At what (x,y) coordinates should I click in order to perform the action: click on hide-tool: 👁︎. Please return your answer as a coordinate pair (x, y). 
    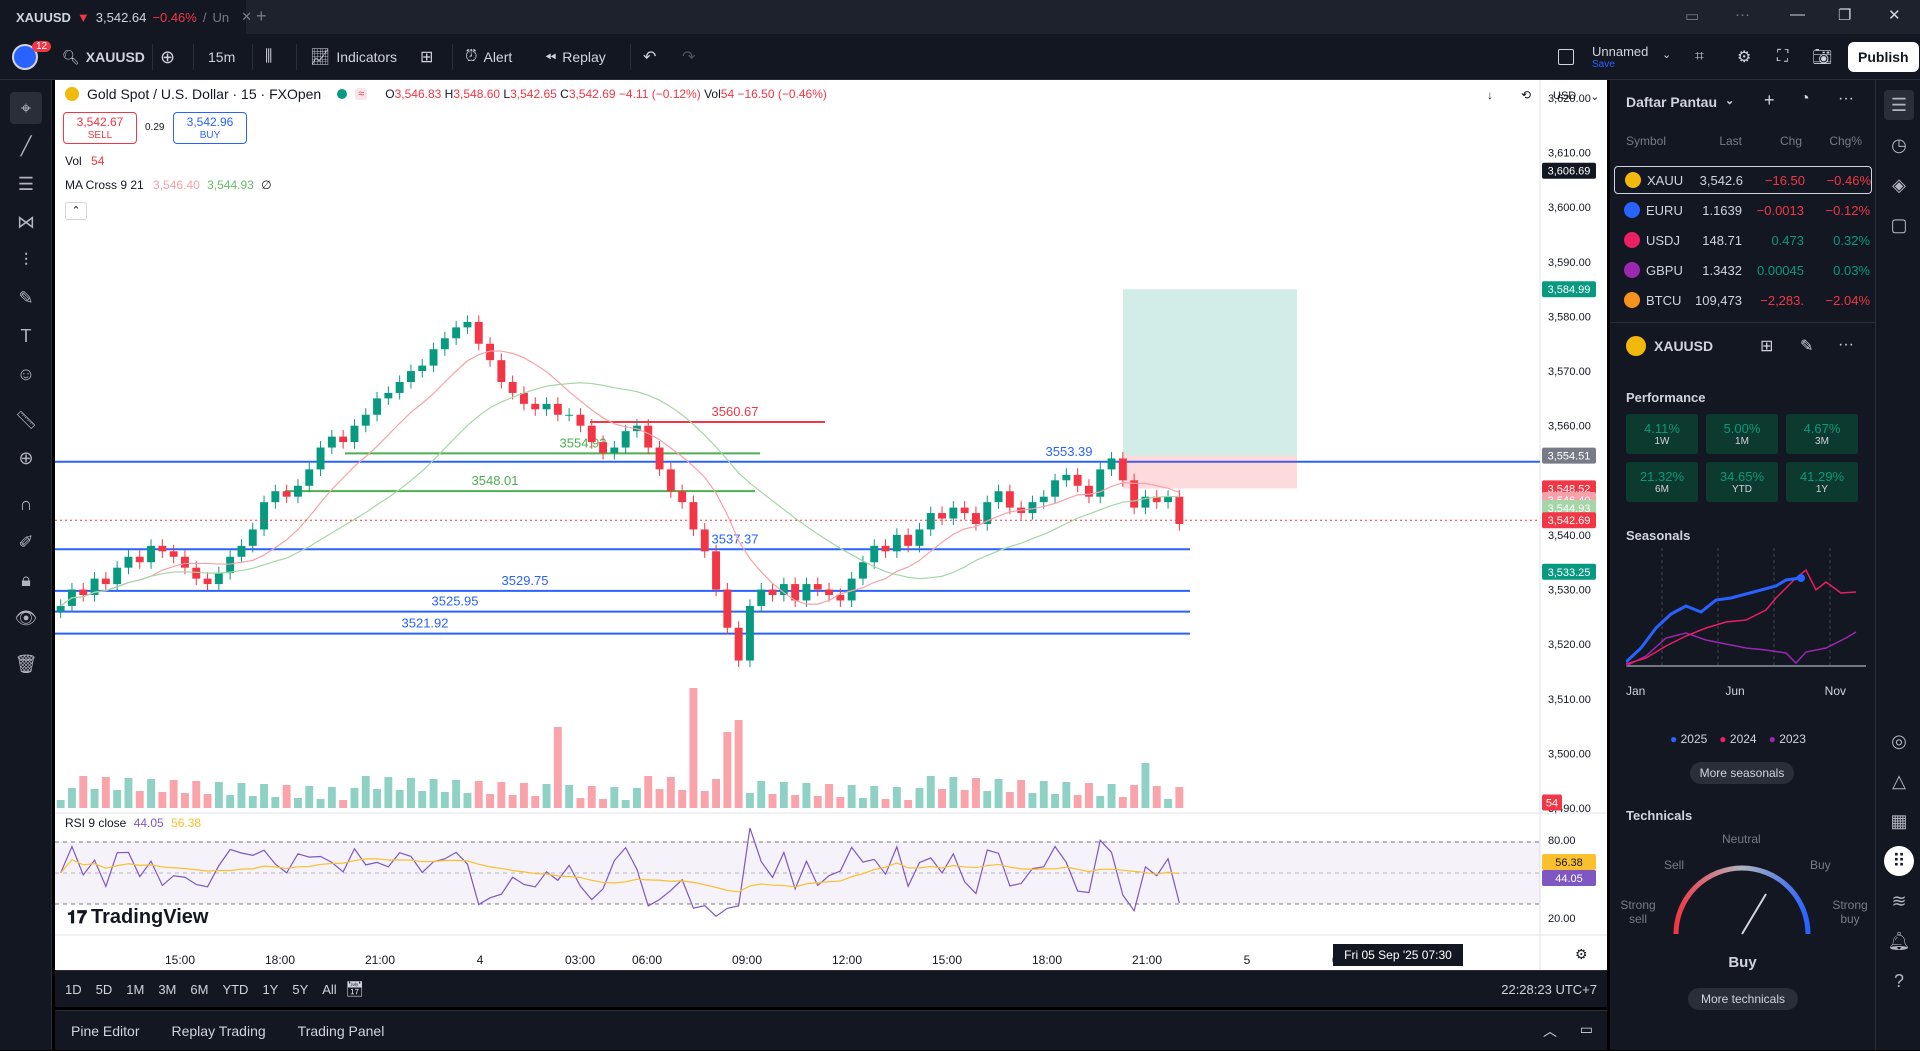
    Looking at the image, I should click on (26, 618).